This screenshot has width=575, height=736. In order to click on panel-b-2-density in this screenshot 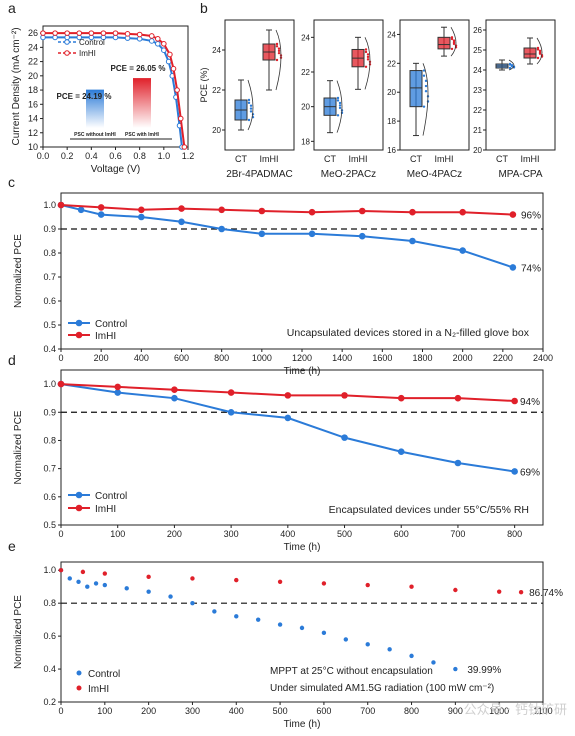, I will do `click(453, 42)`.